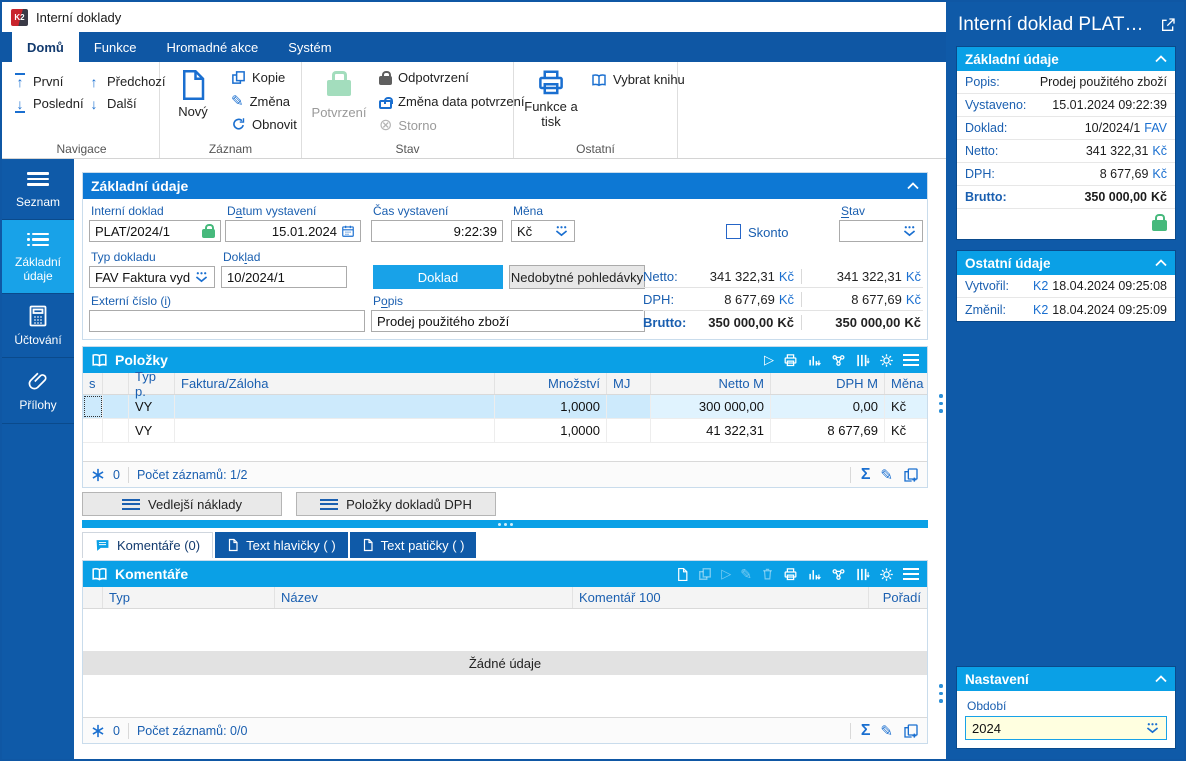 The height and width of the screenshot is (761, 1186). What do you see at coordinates (193, 93) in the screenshot?
I see `new-button: Nový` at bounding box center [193, 93].